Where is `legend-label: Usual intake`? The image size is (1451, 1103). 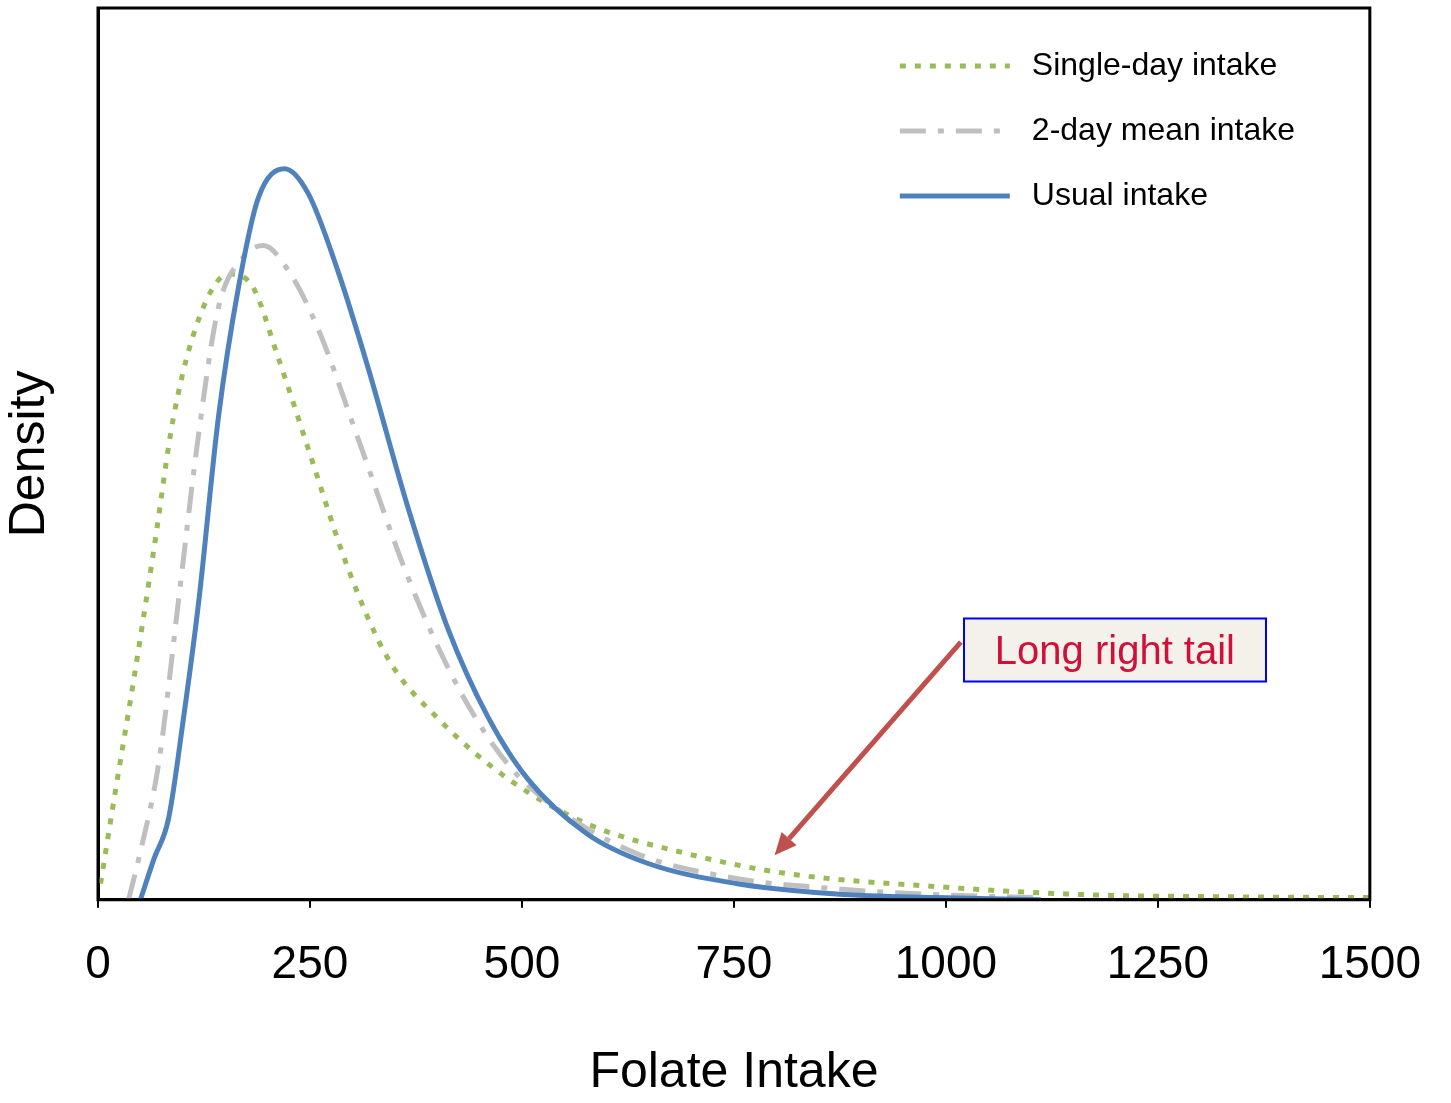 legend-label: Usual intake is located at coordinates (1119, 193).